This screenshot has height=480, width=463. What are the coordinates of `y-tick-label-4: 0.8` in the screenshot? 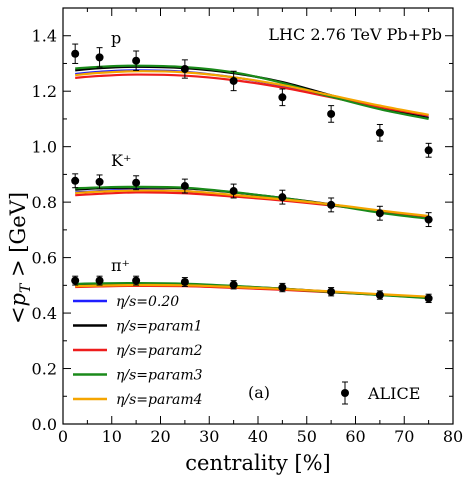 It's located at (44, 202).